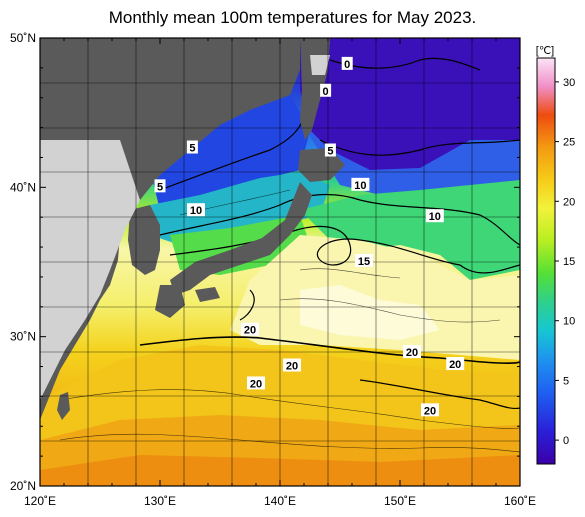 This screenshot has width=585, height=517. I want to click on longitude-label: 120˚E, so click(40, 501).